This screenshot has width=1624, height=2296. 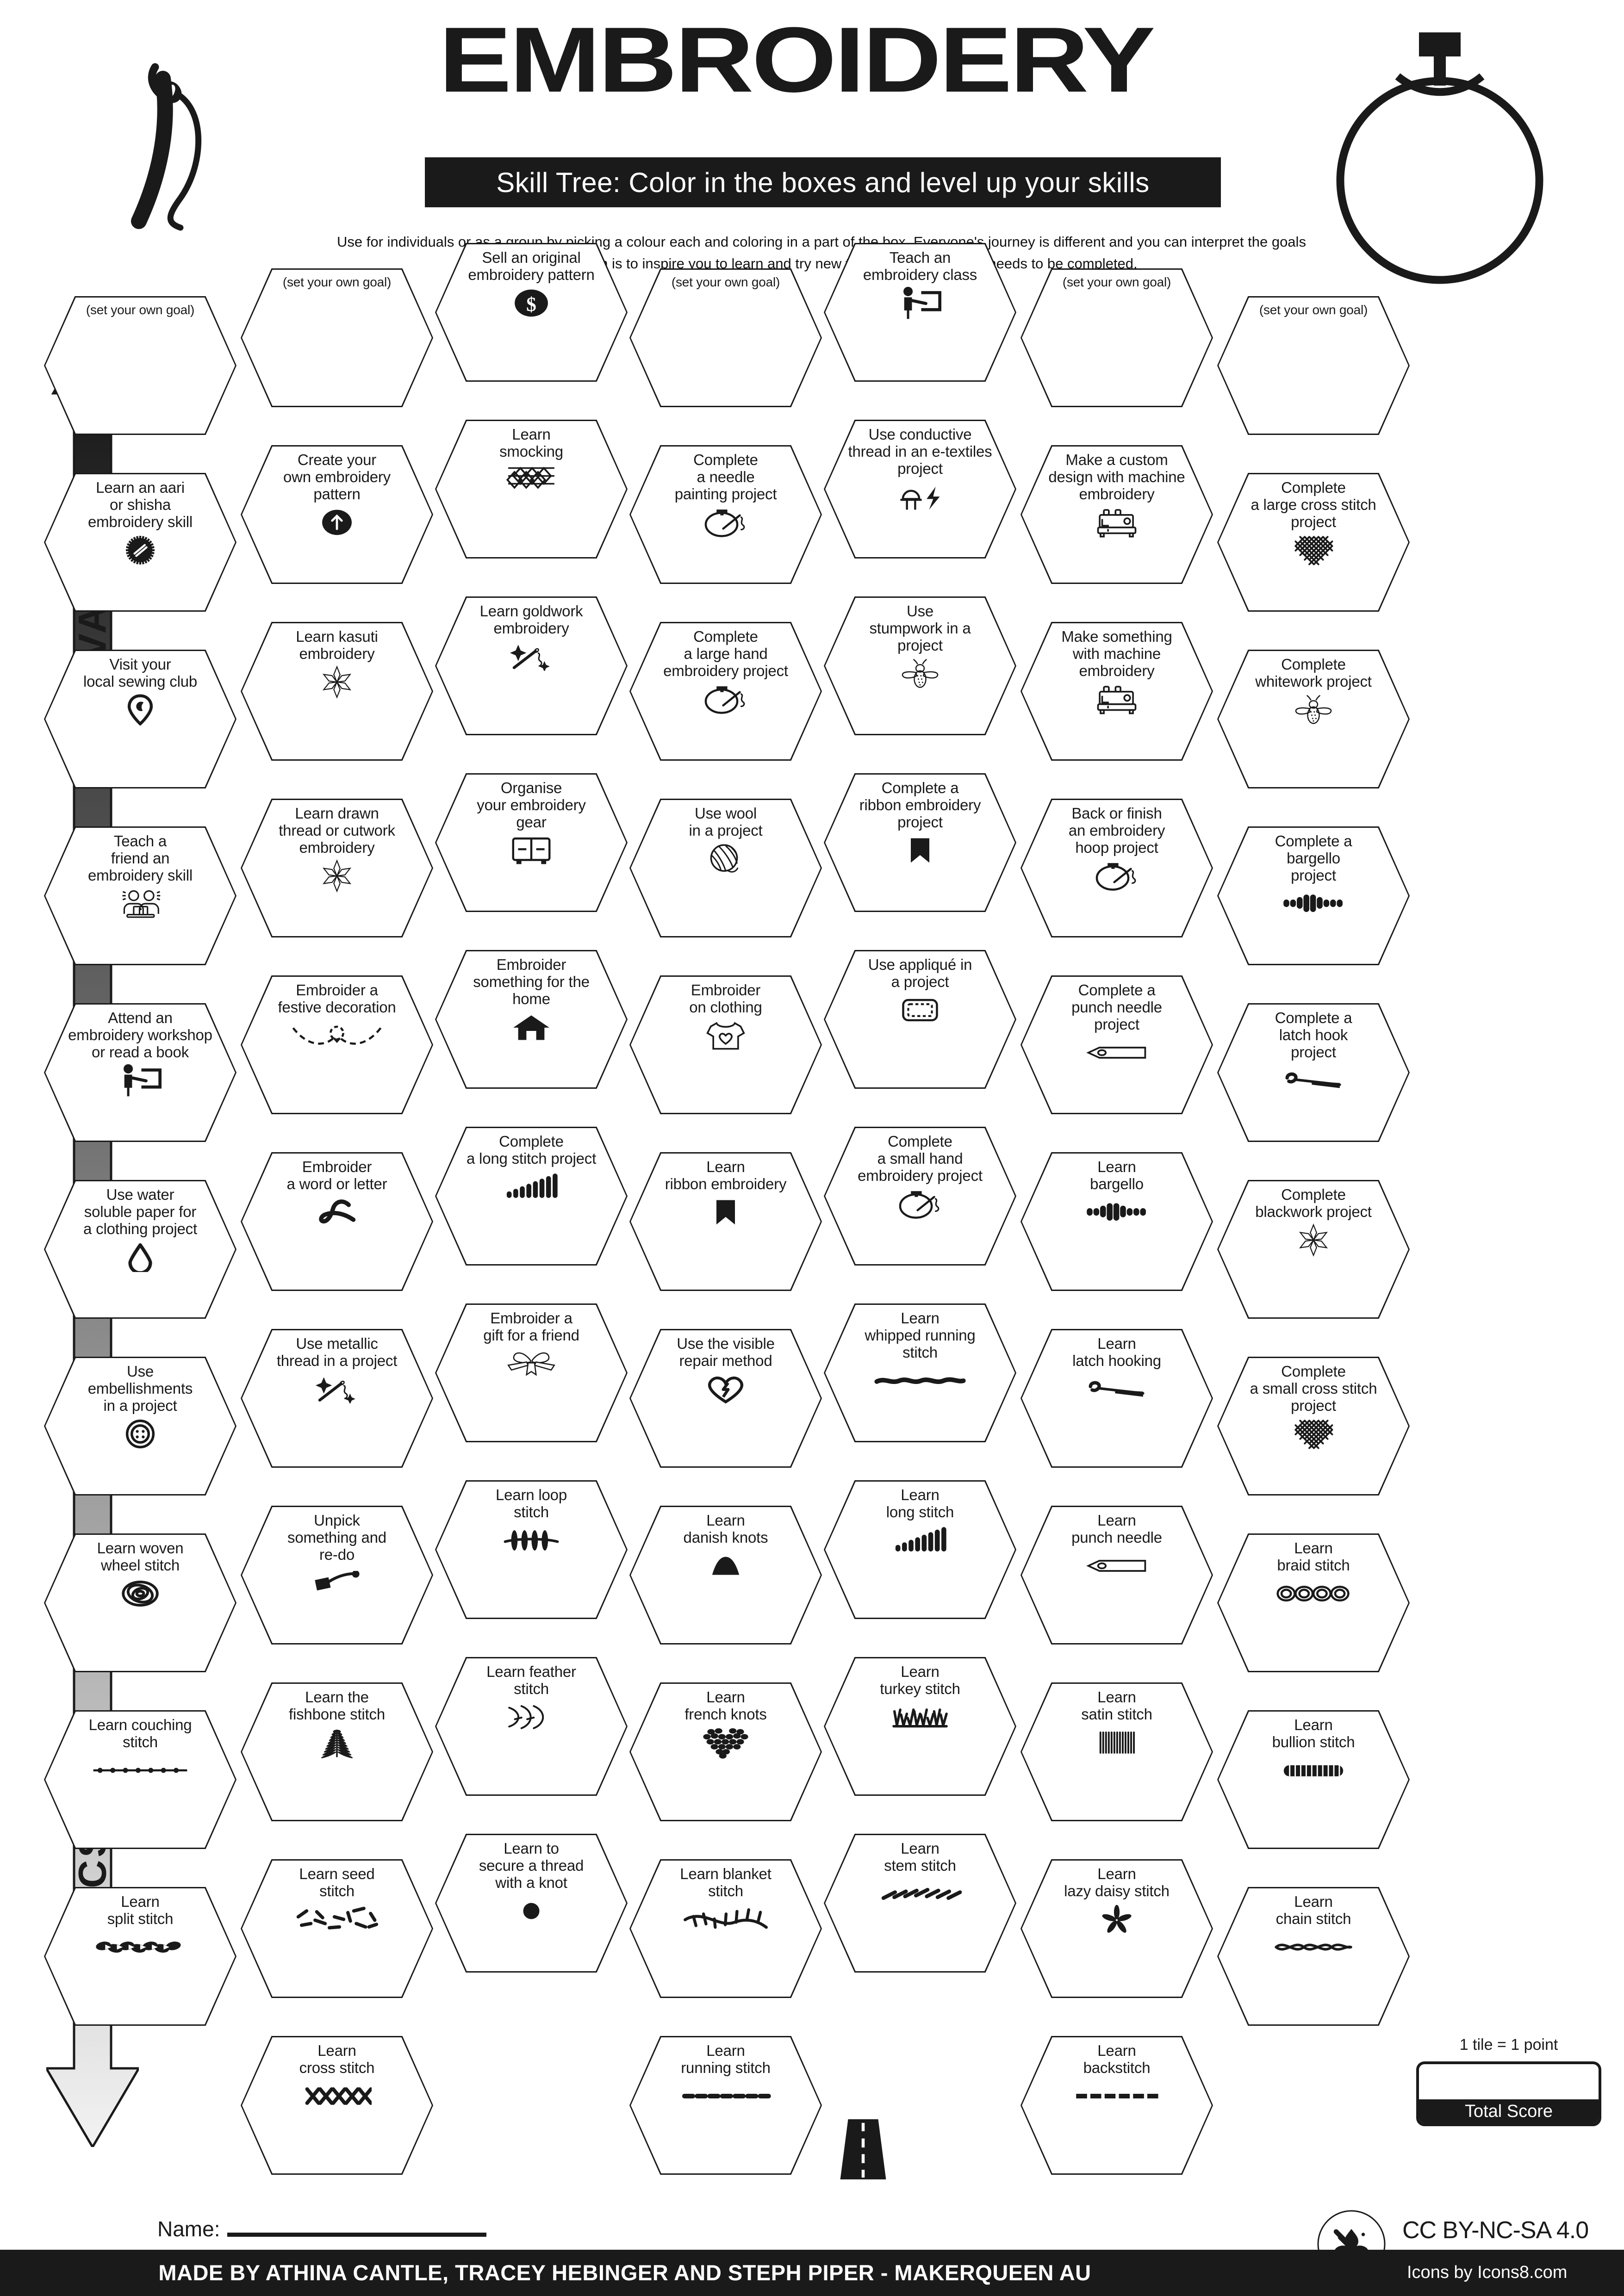 I want to click on skill-tile: Learn to secure a thread with a knot, so click(x=531, y=1903).